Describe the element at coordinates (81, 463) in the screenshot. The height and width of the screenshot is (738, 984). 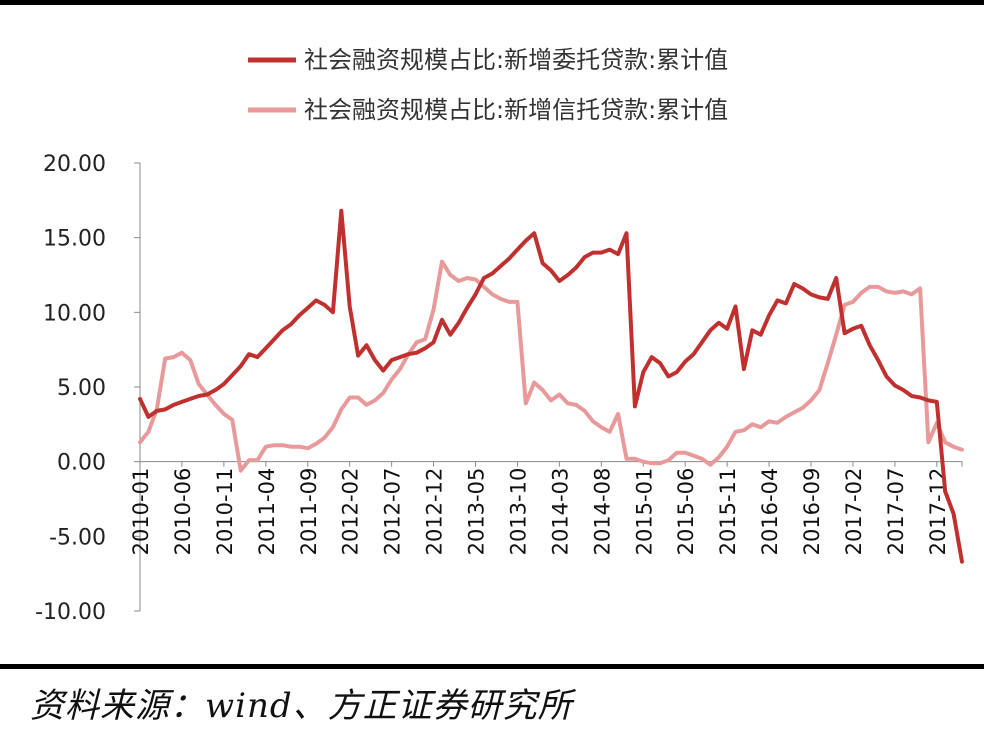
I see `y-tick-label: 0.00` at that location.